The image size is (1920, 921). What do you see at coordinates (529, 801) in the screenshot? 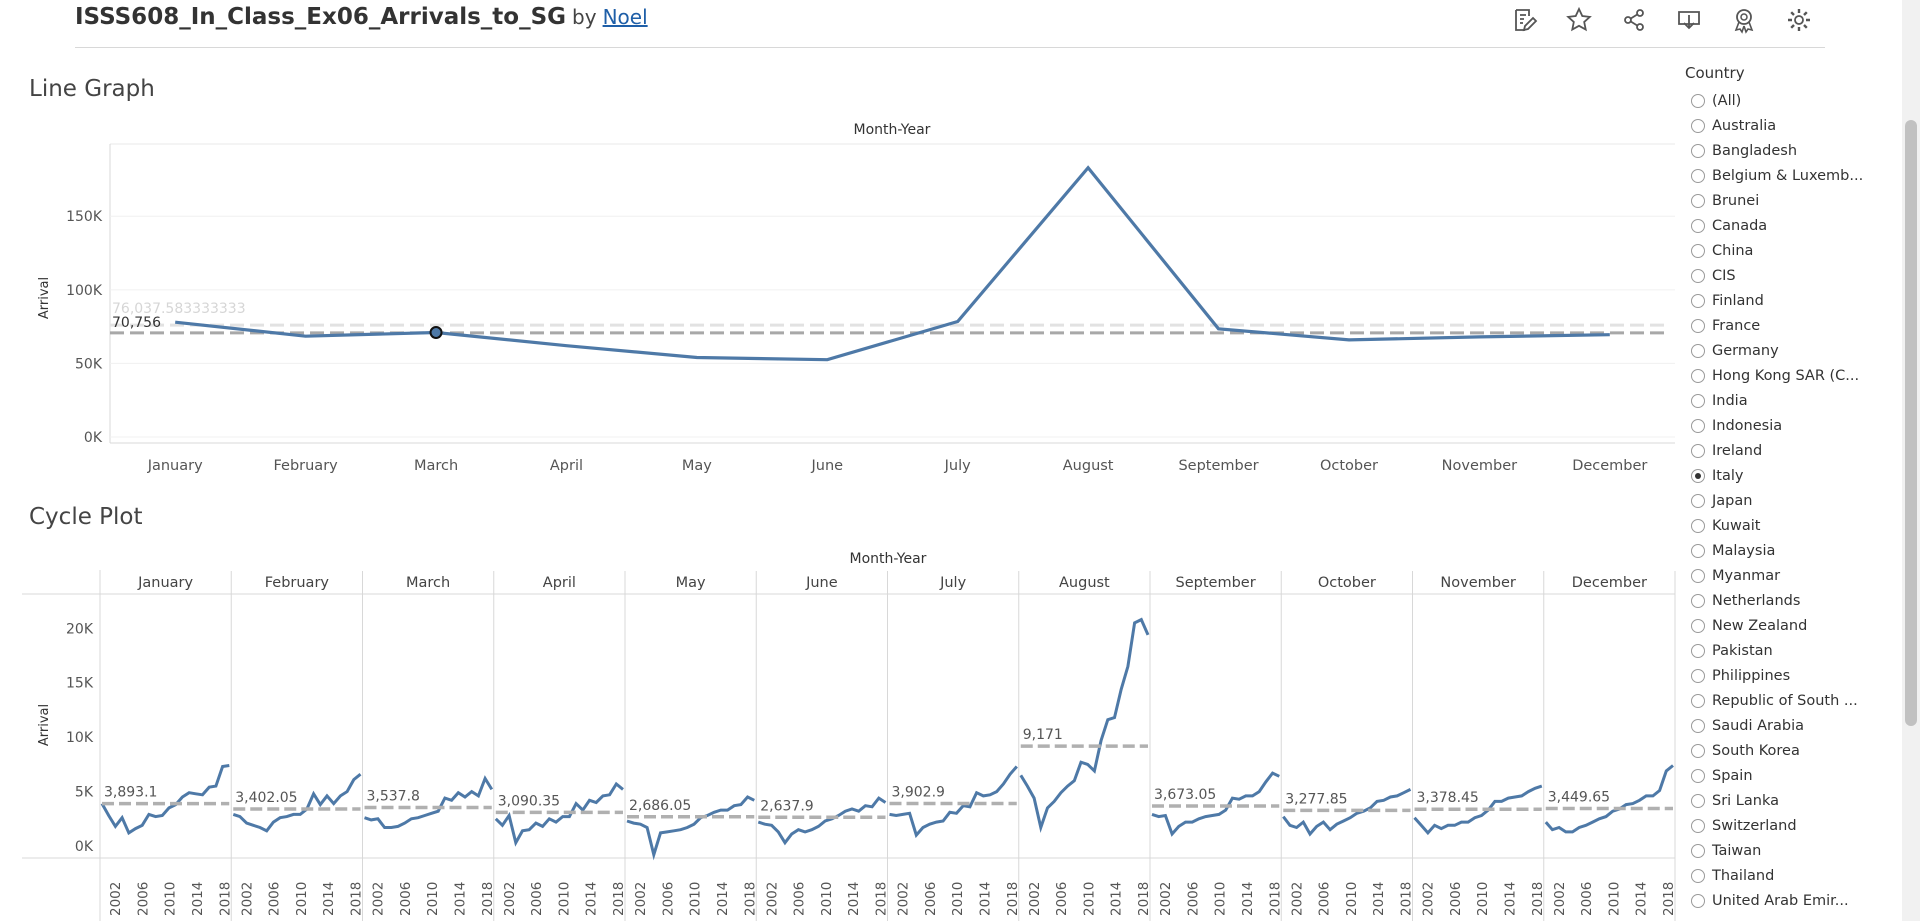
I see `month-average-label: 3,090.35` at bounding box center [529, 801].